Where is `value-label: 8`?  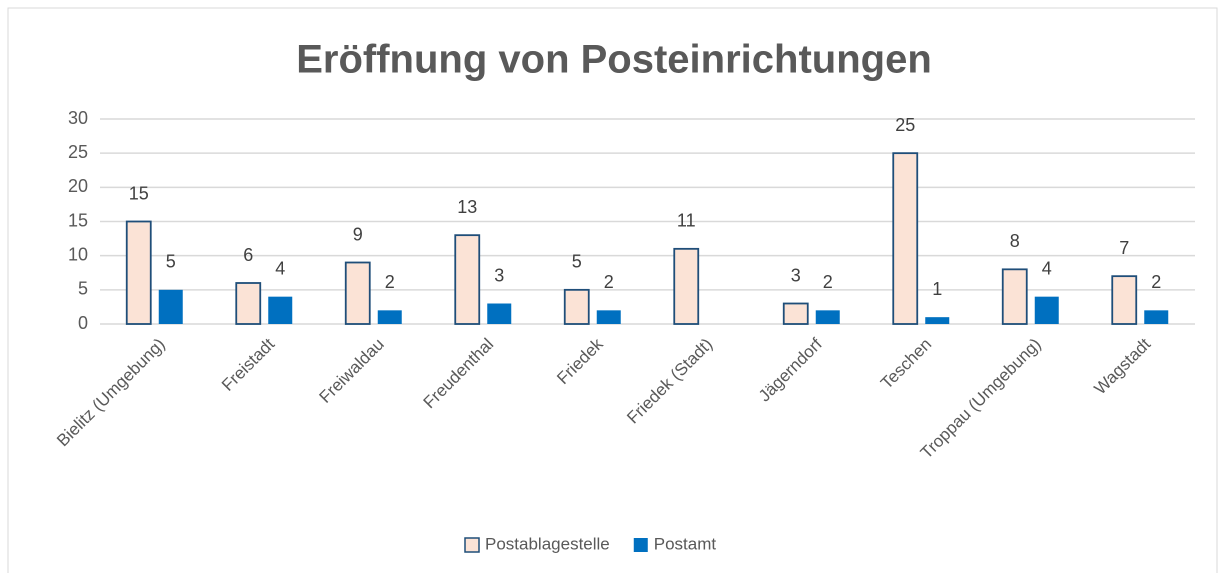 value-label: 8 is located at coordinates (1015, 241).